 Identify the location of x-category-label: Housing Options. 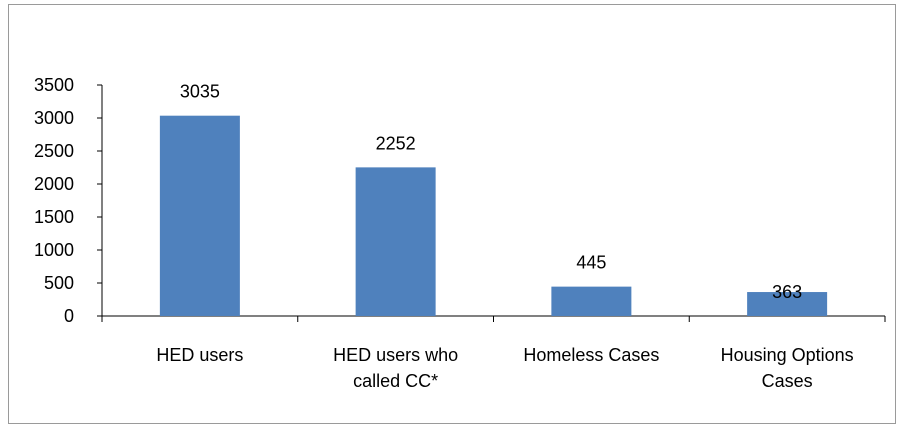
(787, 355).